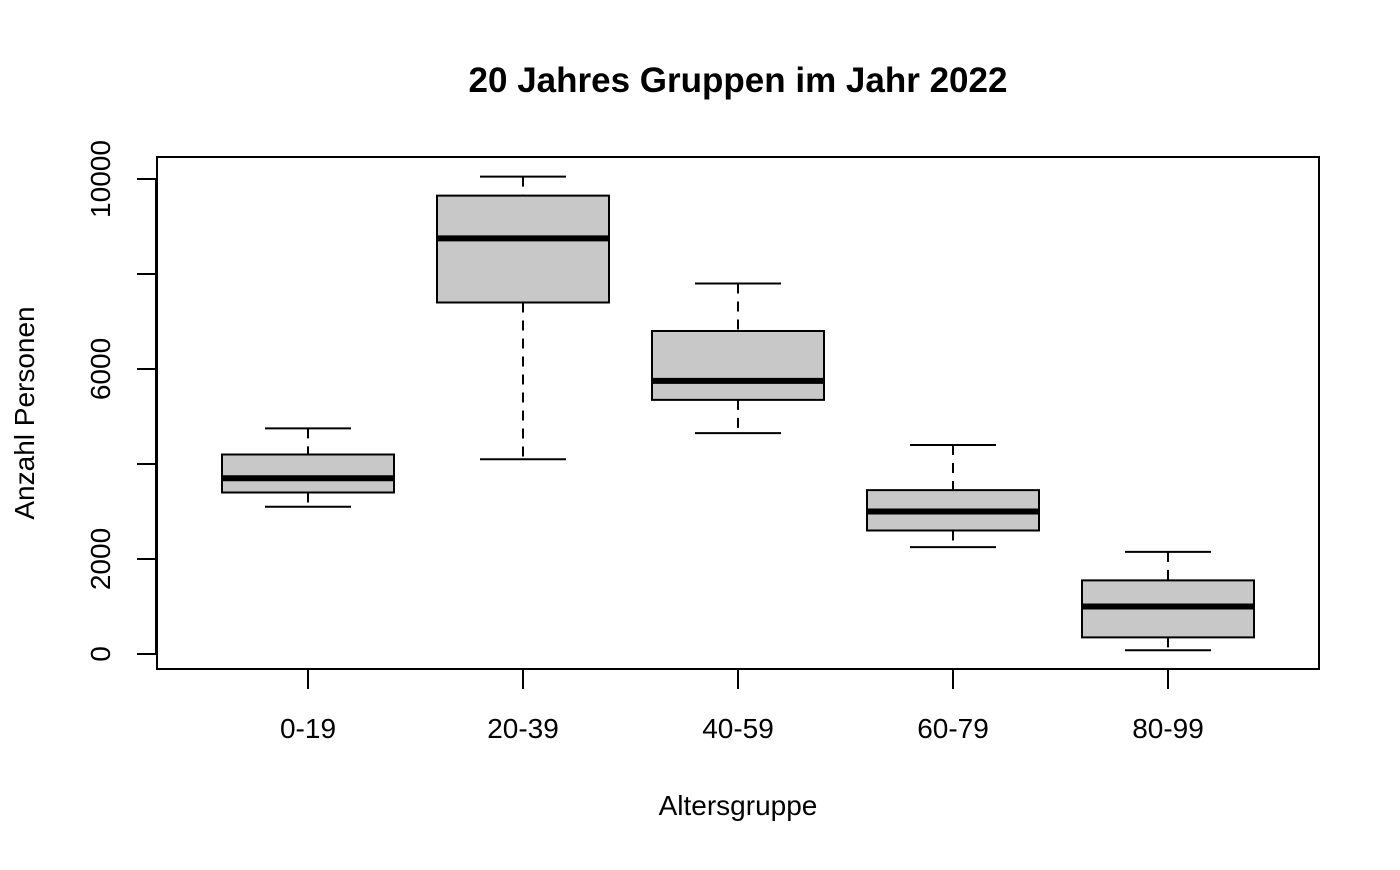 The image size is (1400, 870). Describe the element at coordinates (100, 654) in the screenshot. I see `y-tick-label-0: 0` at that location.